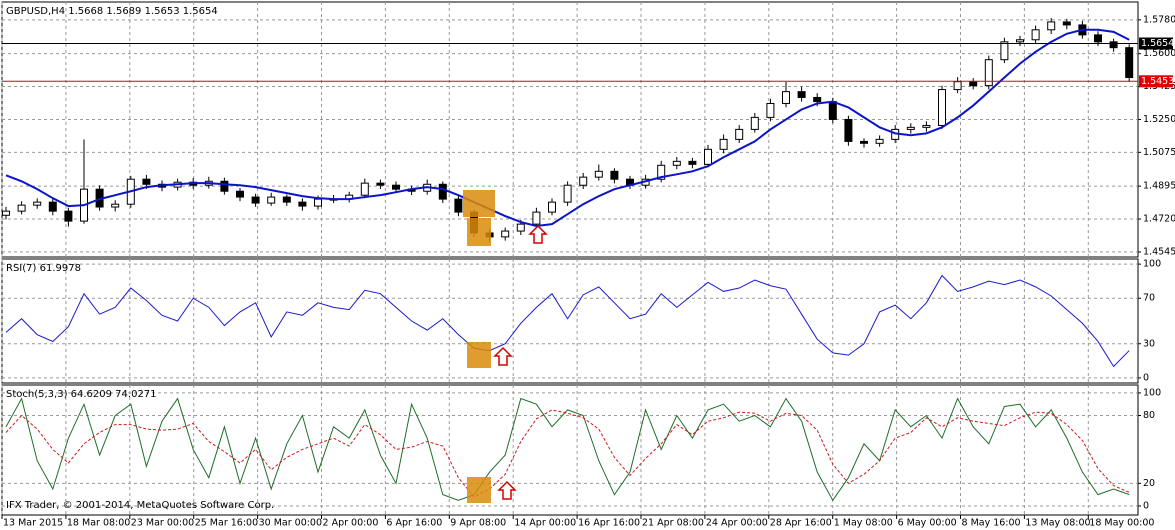  I want to click on x-tick-label: 6 May 00:00, so click(927, 523).